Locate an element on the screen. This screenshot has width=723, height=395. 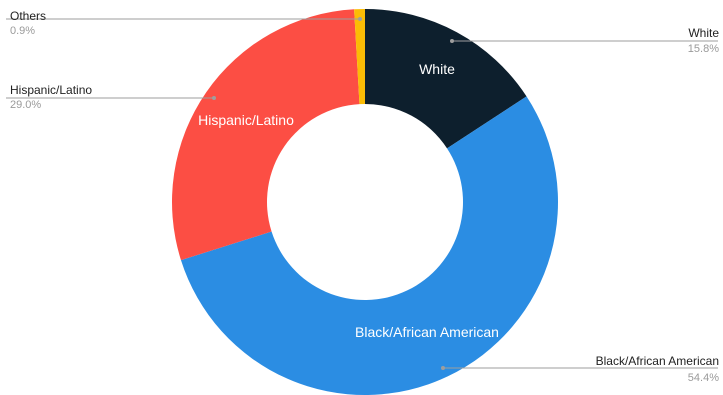
outer-label-hispanic-latino: Hispanic/Latino is located at coordinates (51, 90).